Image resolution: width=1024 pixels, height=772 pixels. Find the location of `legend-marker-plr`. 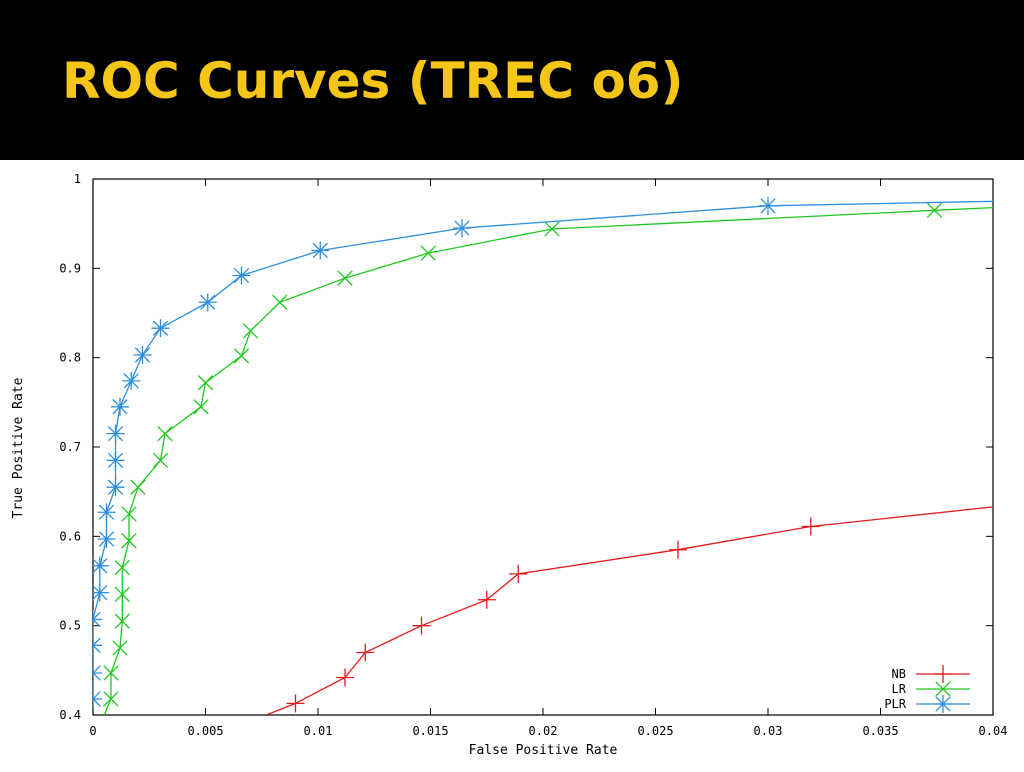

legend-marker-plr is located at coordinates (943, 704).